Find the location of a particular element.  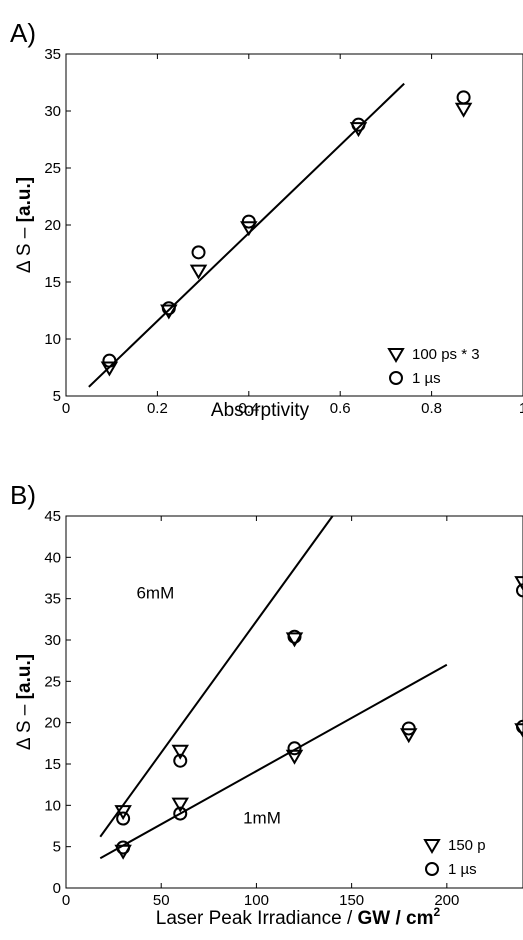

fit-line is located at coordinates (273, 761).